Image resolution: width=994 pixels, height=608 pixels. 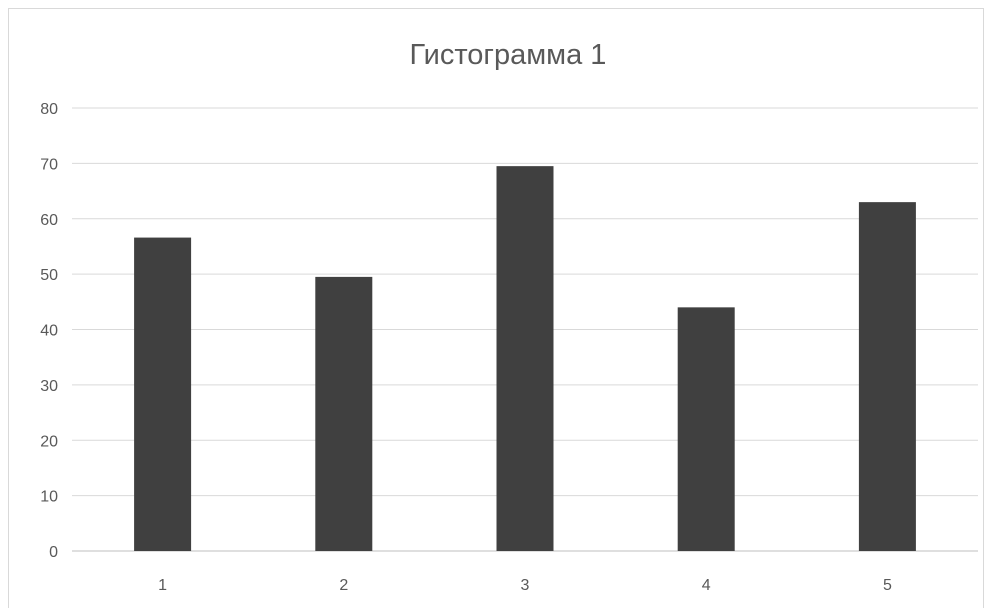 What do you see at coordinates (53, 552) in the screenshot?
I see `y-tick-label: 0` at bounding box center [53, 552].